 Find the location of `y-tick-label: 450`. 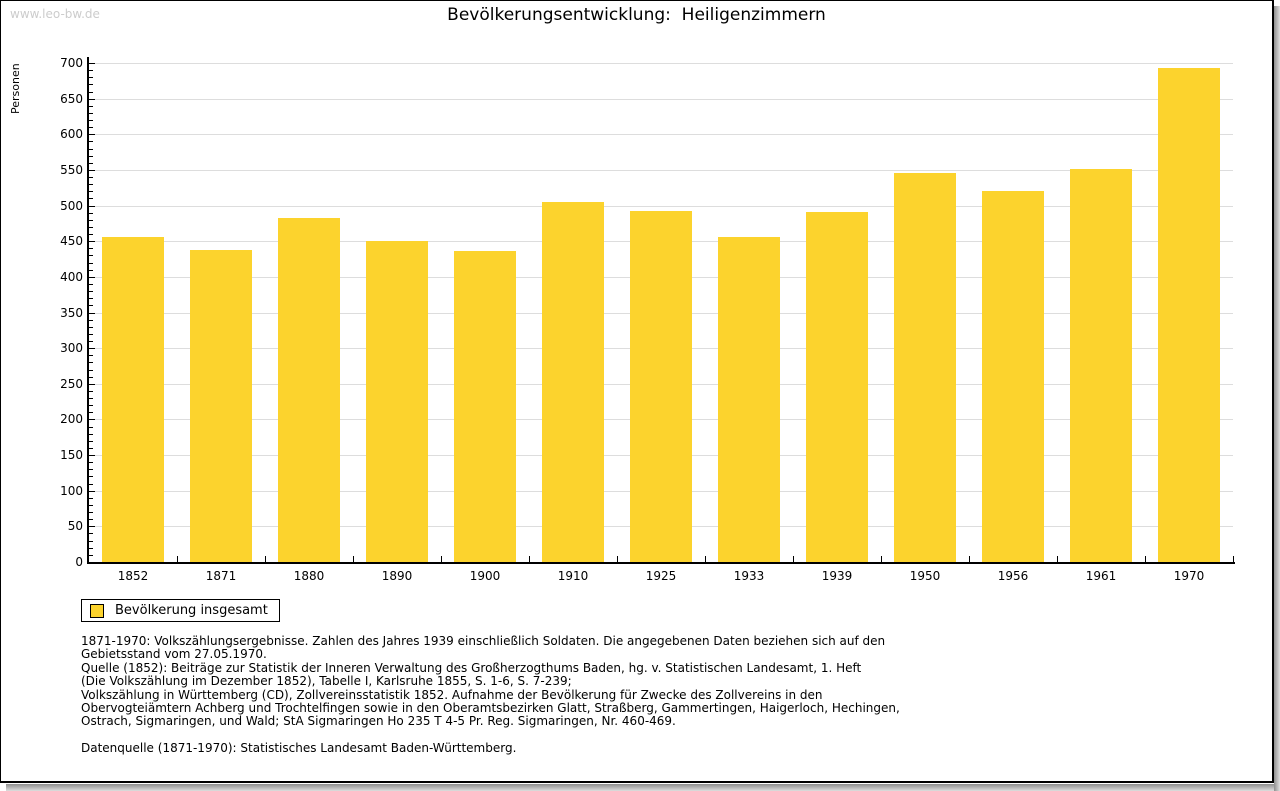

y-tick-label: 450 is located at coordinates (71, 241).